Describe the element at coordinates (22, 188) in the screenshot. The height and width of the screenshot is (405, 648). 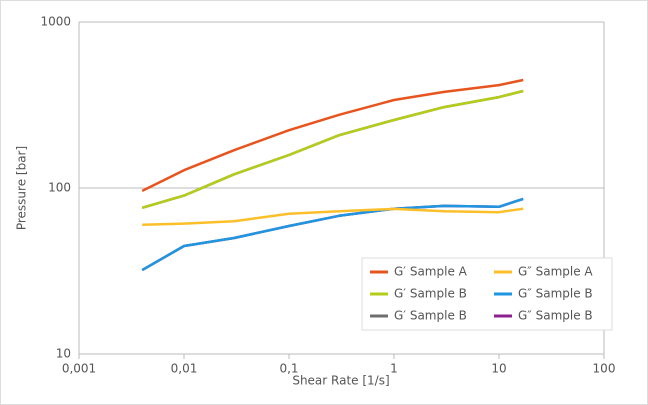
I see `y-axis-label: Pressure [bar]` at that location.